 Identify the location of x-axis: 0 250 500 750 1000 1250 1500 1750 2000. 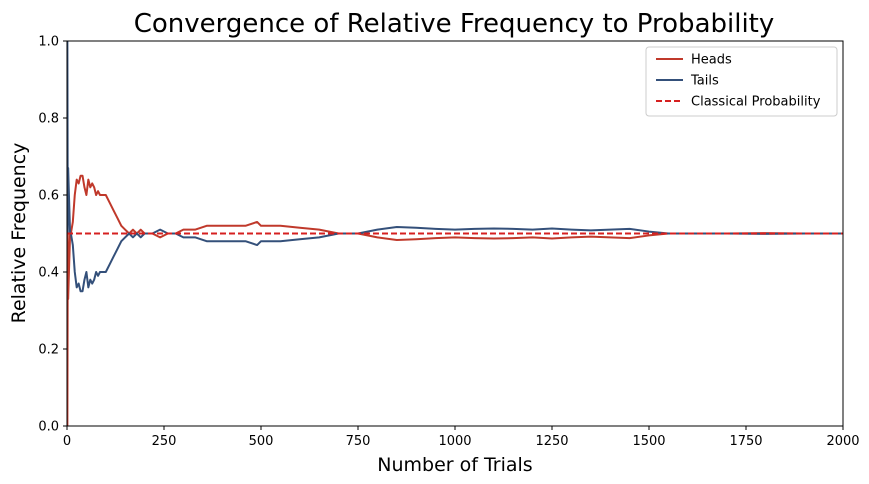
(461, 437).